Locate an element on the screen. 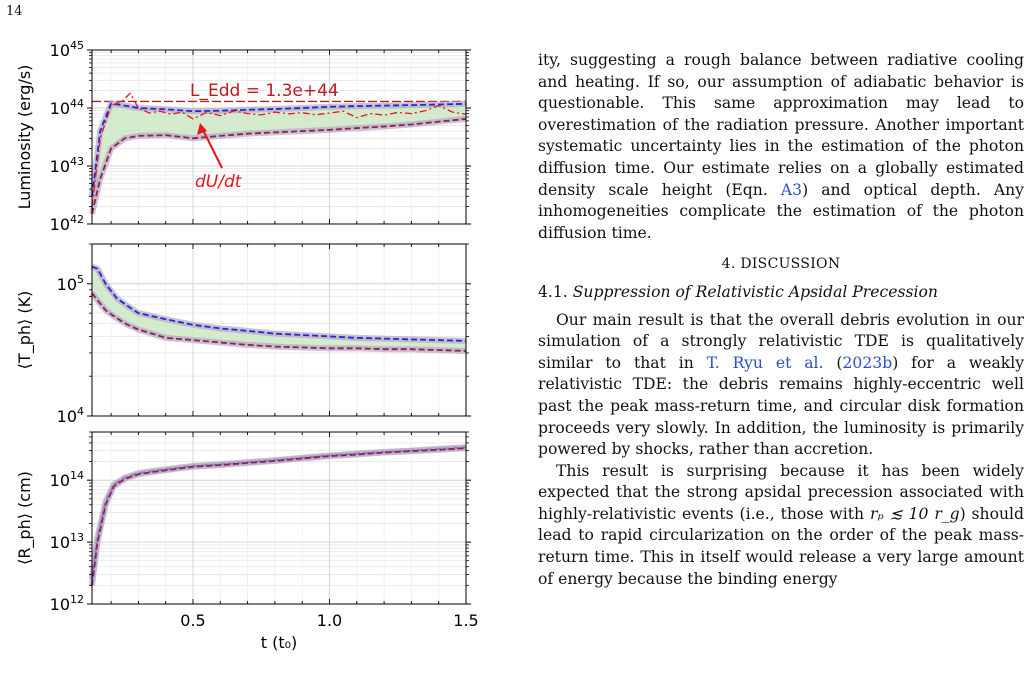 The image size is (1035, 685). y-tick-label: 1043 is located at coordinates (67, 165).